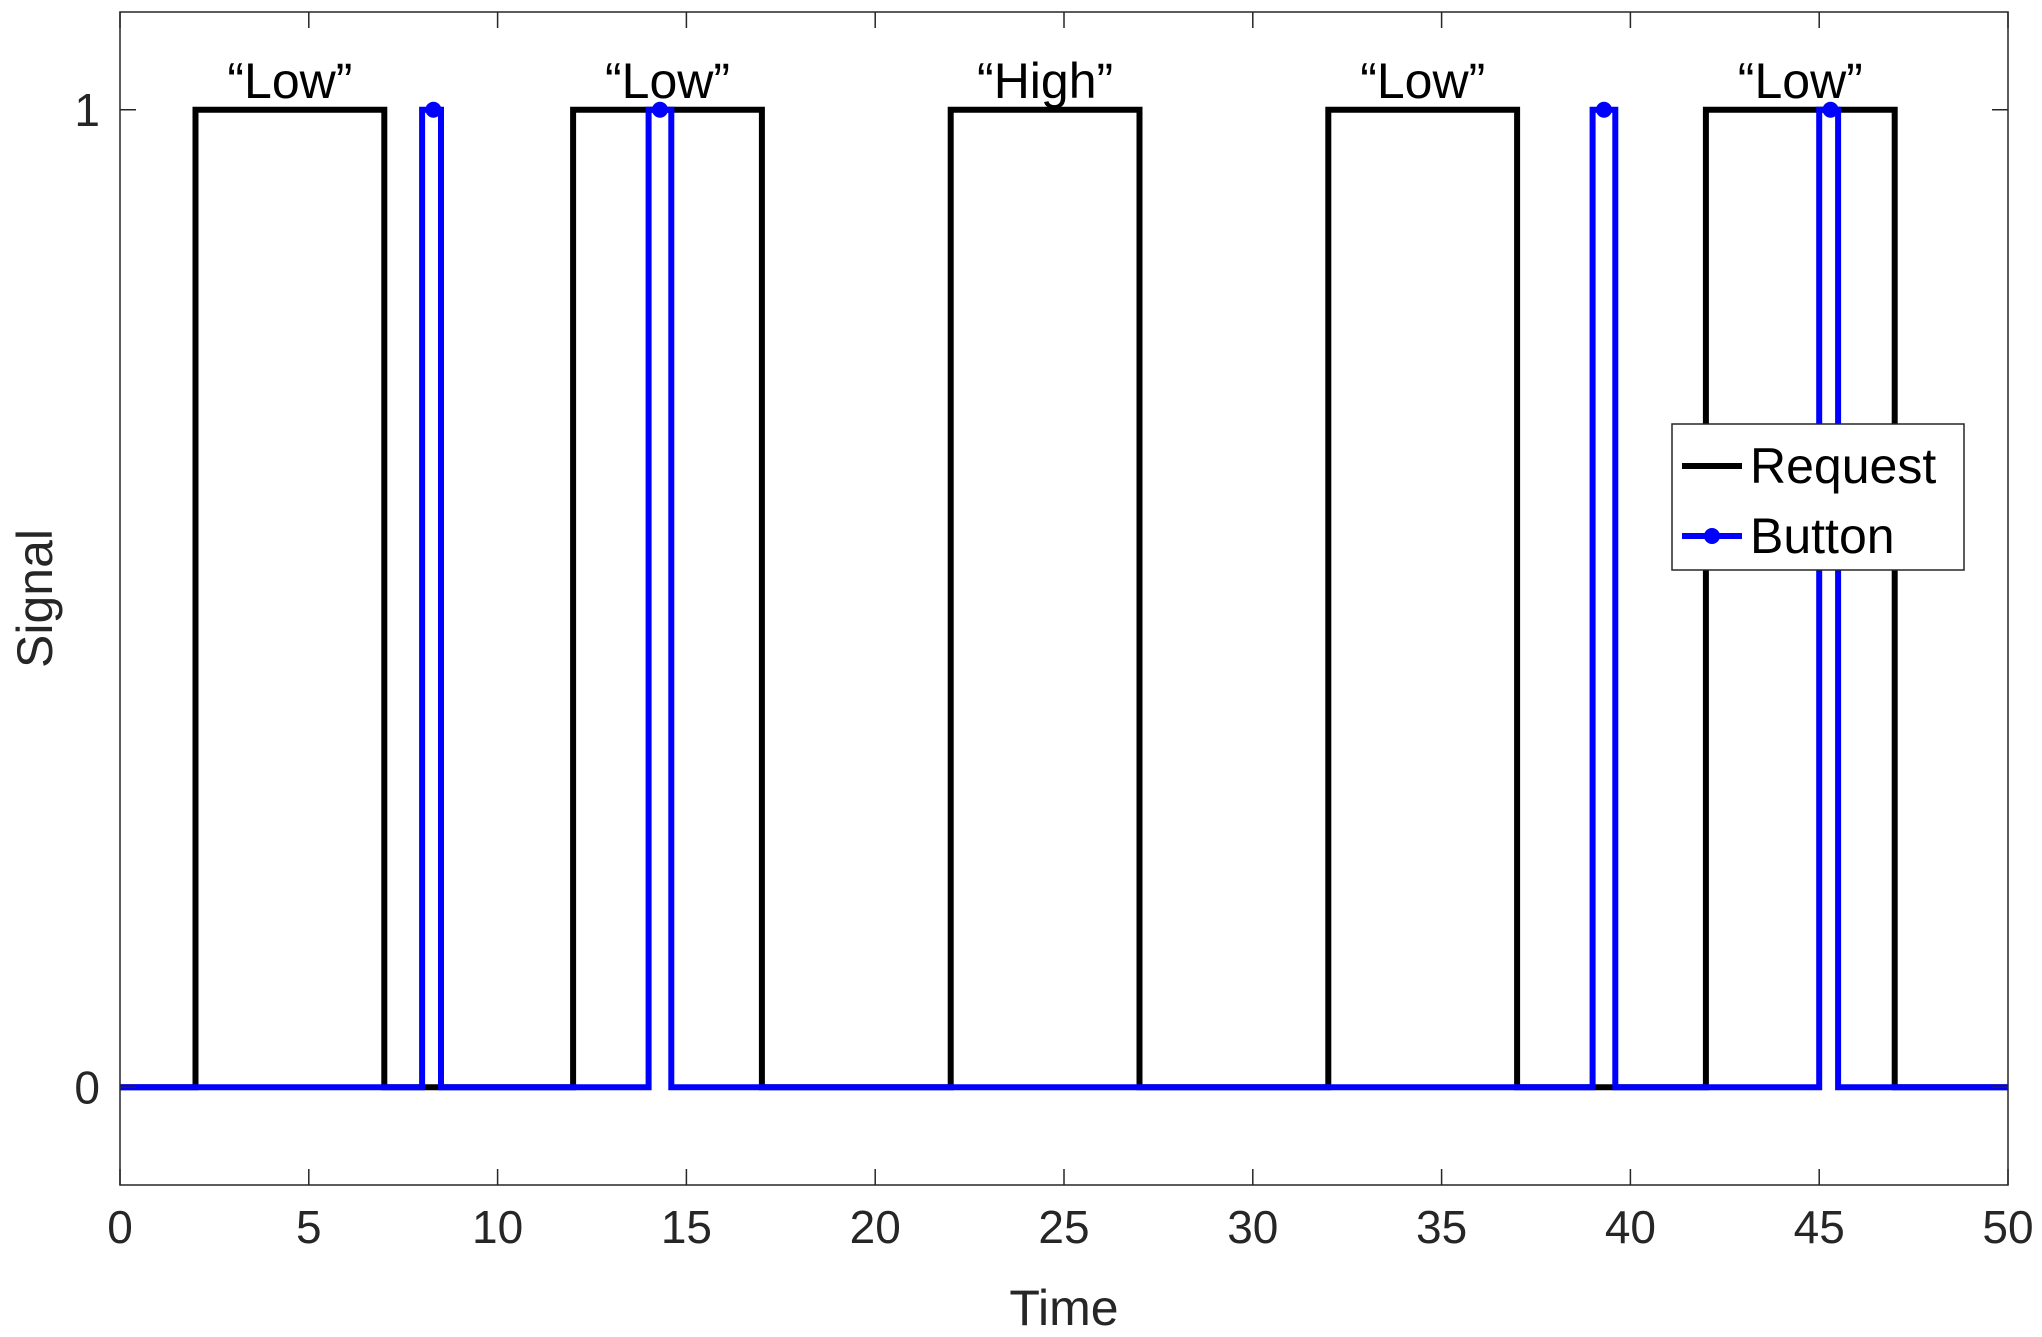 Image resolution: width=2042 pixels, height=1337 pixels. What do you see at coordinates (1819, 1227) in the screenshot?
I see `x-tick-label-9: 45` at bounding box center [1819, 1227].